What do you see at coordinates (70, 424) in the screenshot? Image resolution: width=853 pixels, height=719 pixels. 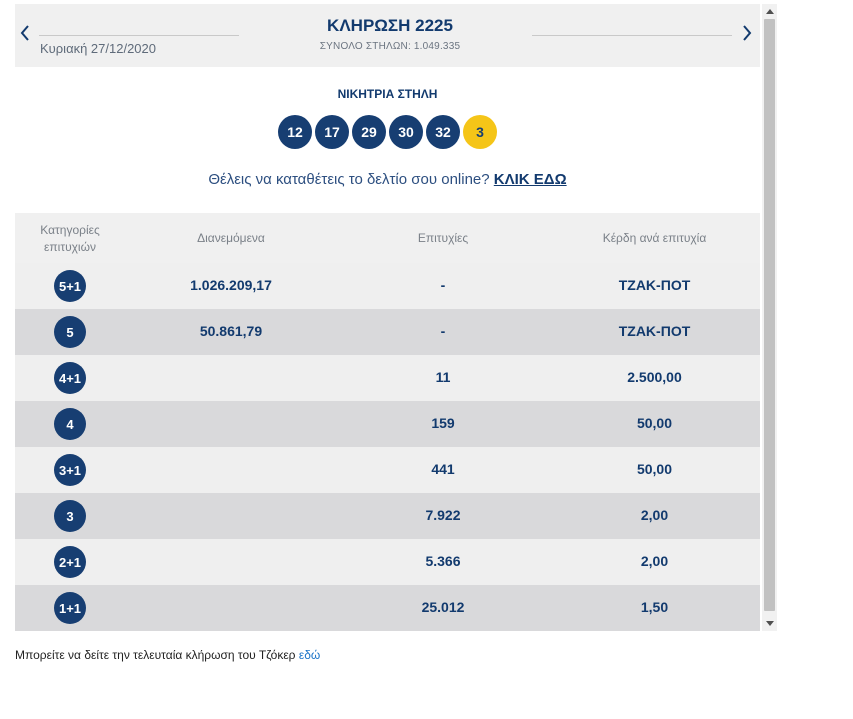 I see `category-badge: 4` at bounding box center [70, 424].